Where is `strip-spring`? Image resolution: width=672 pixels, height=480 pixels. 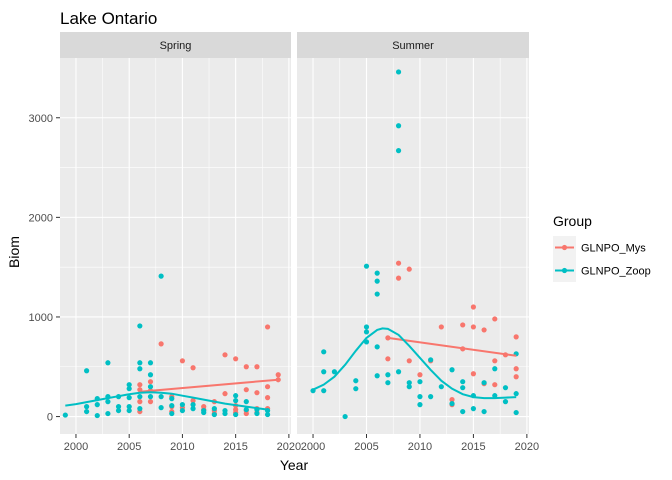 strip-spring is located at coordinates (175, 45).